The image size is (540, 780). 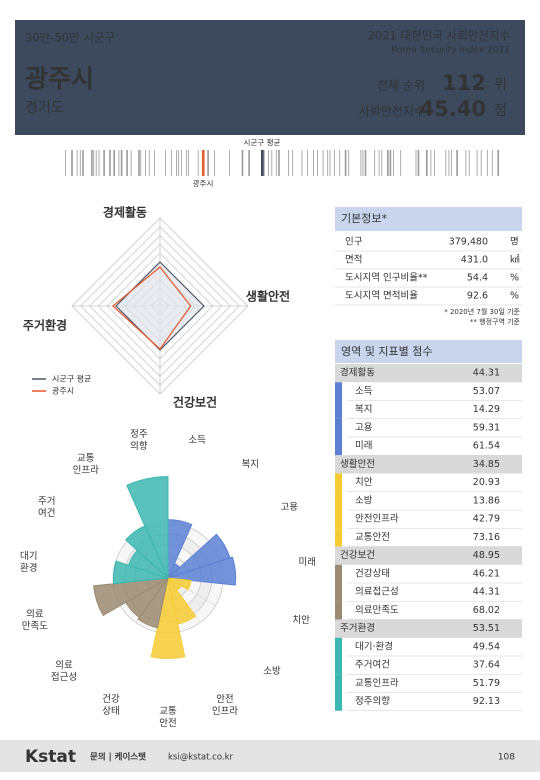 What do you see at coordinates (200, 758) in the screenshot?
I see `footer-email: ksi@kstat.co.kr` at bounding box center [200, 758].